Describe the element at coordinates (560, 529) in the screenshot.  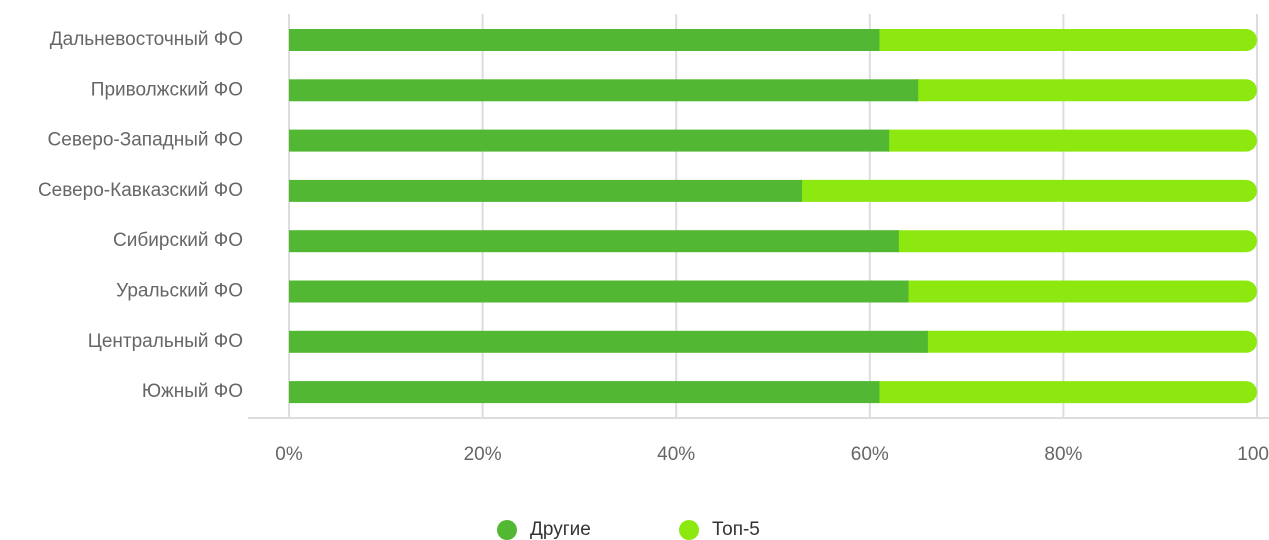
I see `legend-label: Другие` at that location.